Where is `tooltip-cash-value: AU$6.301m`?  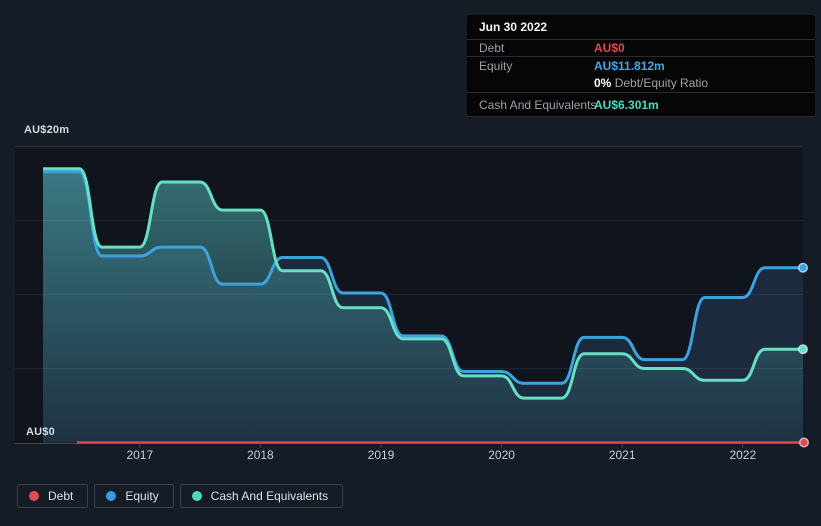 tooltip-cash-value: AU$6.301m is located at coordinates (626, 104).